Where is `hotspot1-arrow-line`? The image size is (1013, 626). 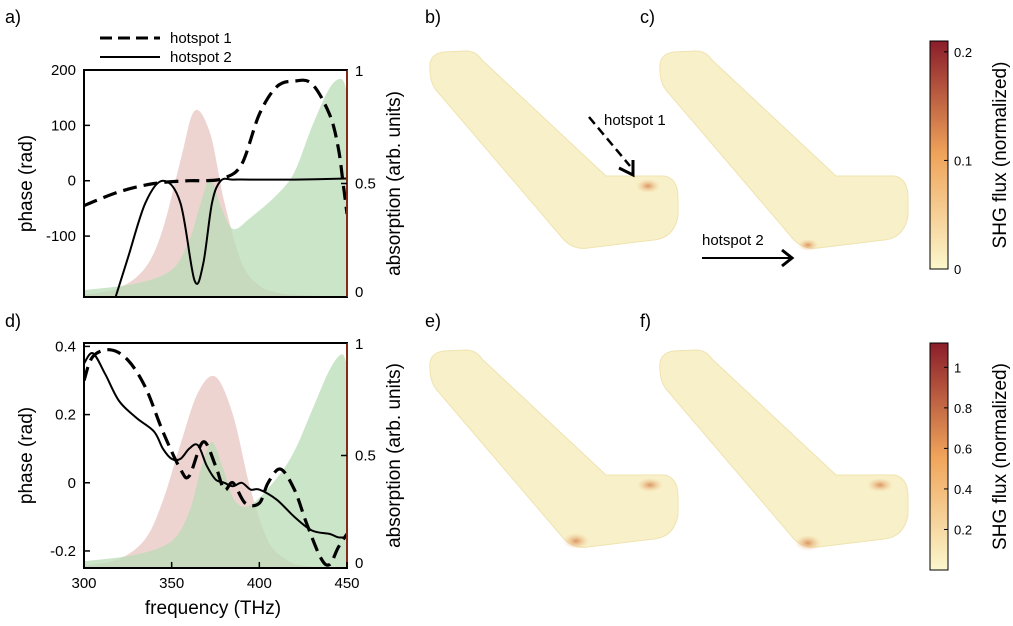
hotspot1-arrow-line is located at coordinates (609, 141).